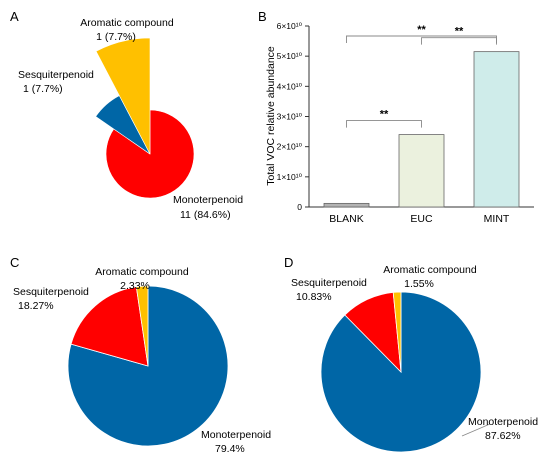  I want to click on pie-d-label-monoterpenoid-name: Monoterpenoid, so click(503, 422).